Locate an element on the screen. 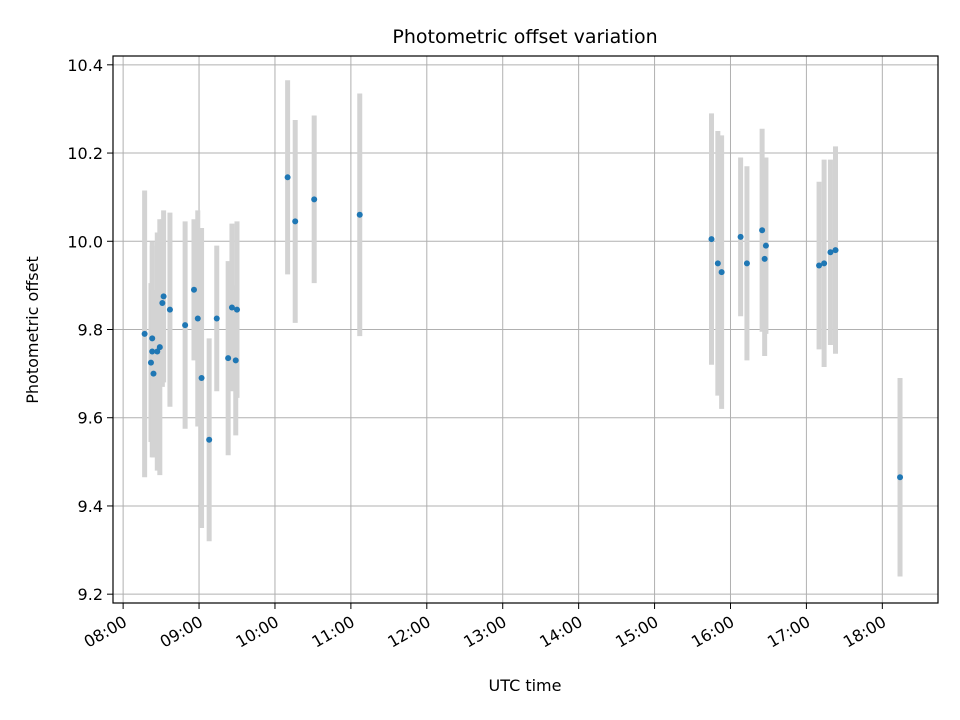 The width and height of the screenshot is (960, 720). y-tick-label: 9.4 is located at coordinates (90, 506).